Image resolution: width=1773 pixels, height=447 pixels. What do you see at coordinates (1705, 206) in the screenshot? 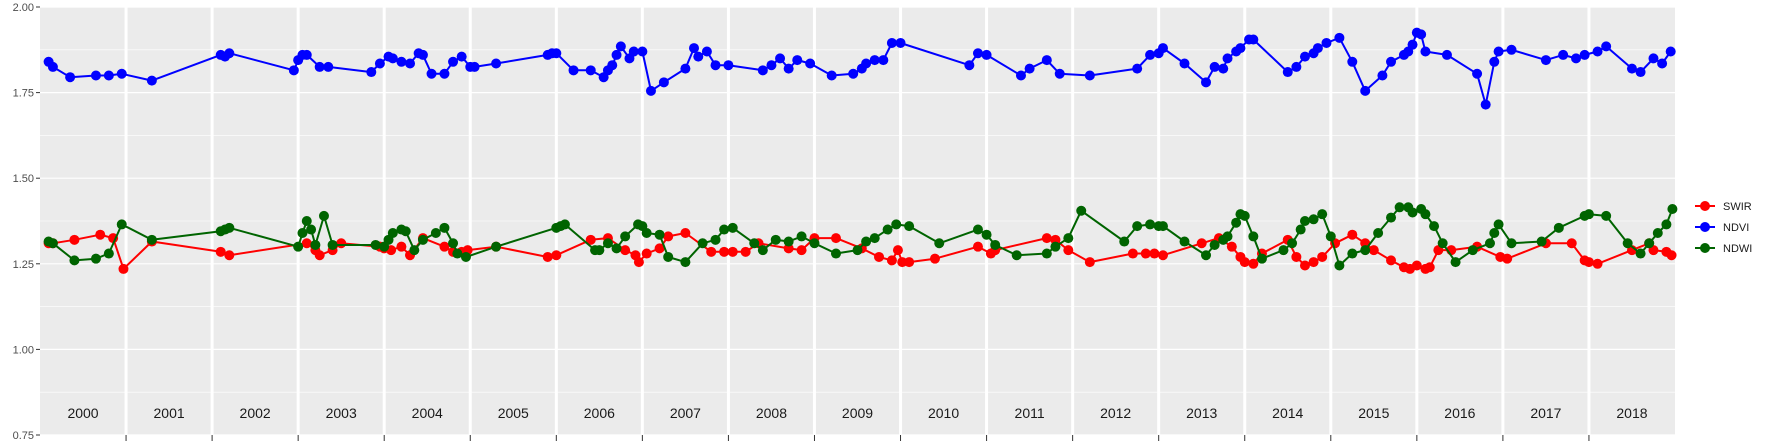
I see `legend-marker` at bounding box center [1705, 206].